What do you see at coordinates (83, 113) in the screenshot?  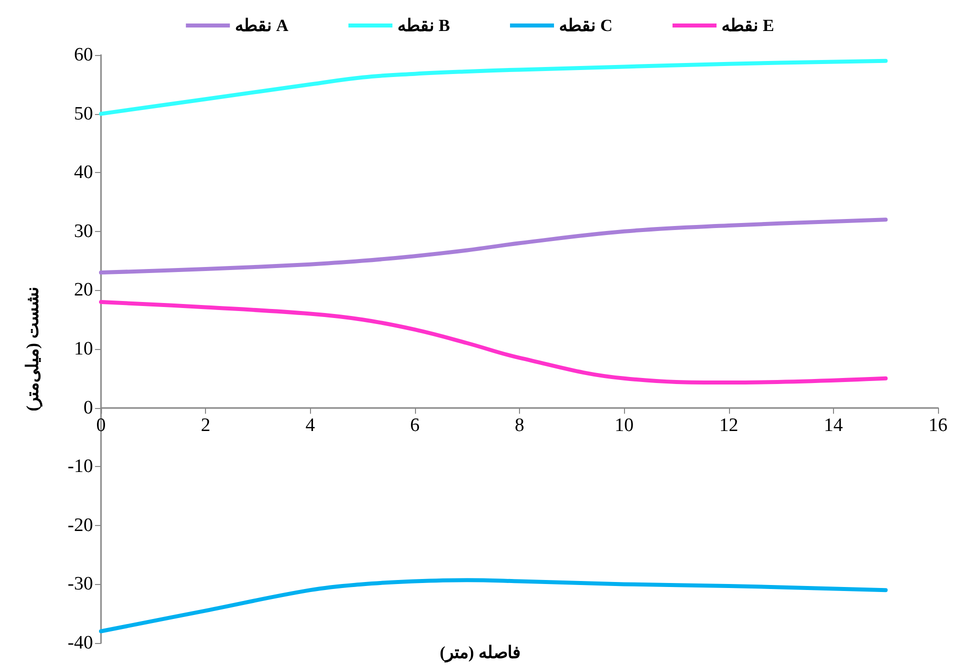 I see `y-tick-label: 50` at bounding box center [83, 113].